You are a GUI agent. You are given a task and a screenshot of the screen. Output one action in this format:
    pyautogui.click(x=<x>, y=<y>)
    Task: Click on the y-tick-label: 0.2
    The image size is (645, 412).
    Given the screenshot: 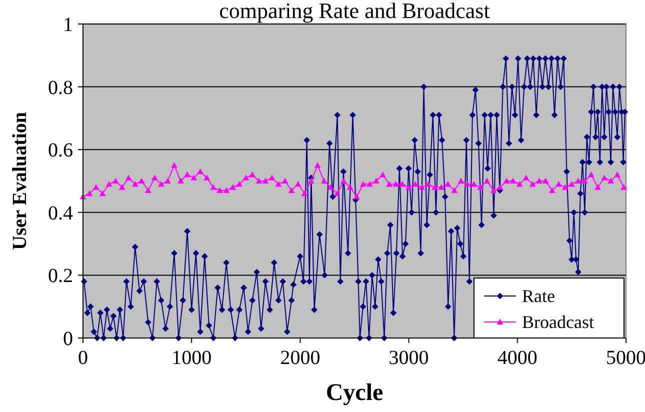 What is the action you would take?
    pyautogui.click(x=60, y=276)
    